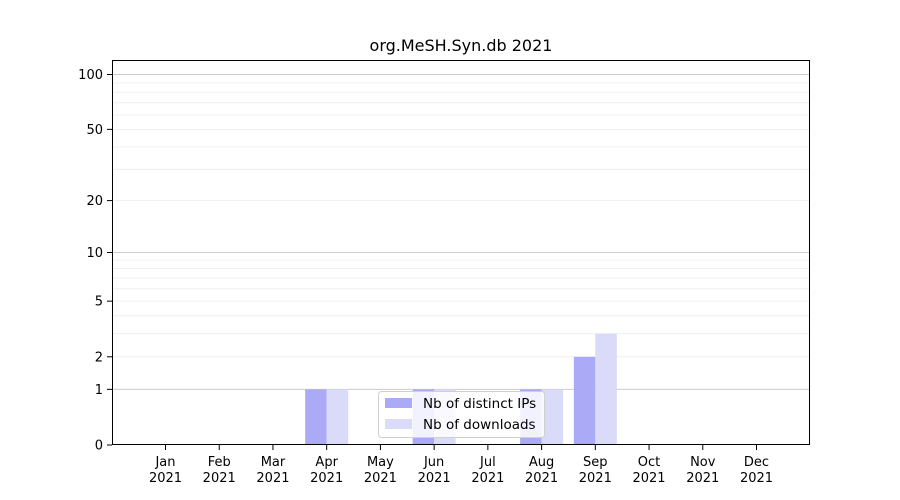 This screenshot has width=900, height=500. I want to click on legend-label-distinct-ips: Nb of distinct IPs, so click(479, 404).